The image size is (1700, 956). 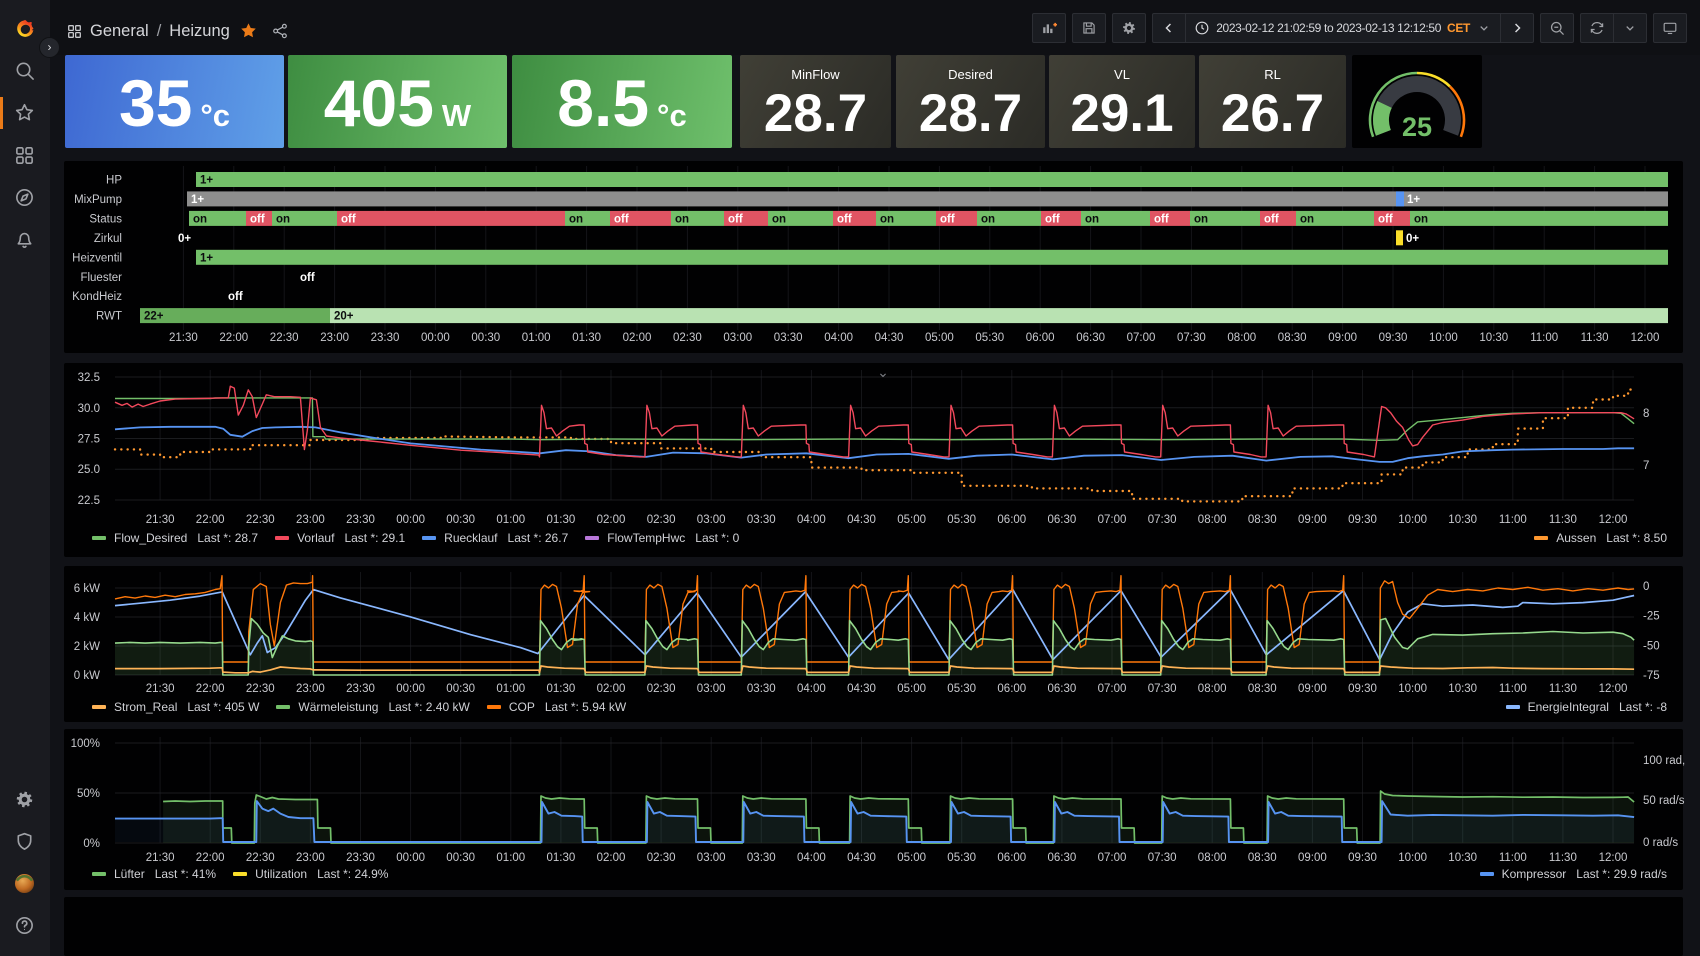 What do you see at coordinates (101, 278) in the screenshot?
I see `svg-text: Fluester` at bounding box center [101, 278].